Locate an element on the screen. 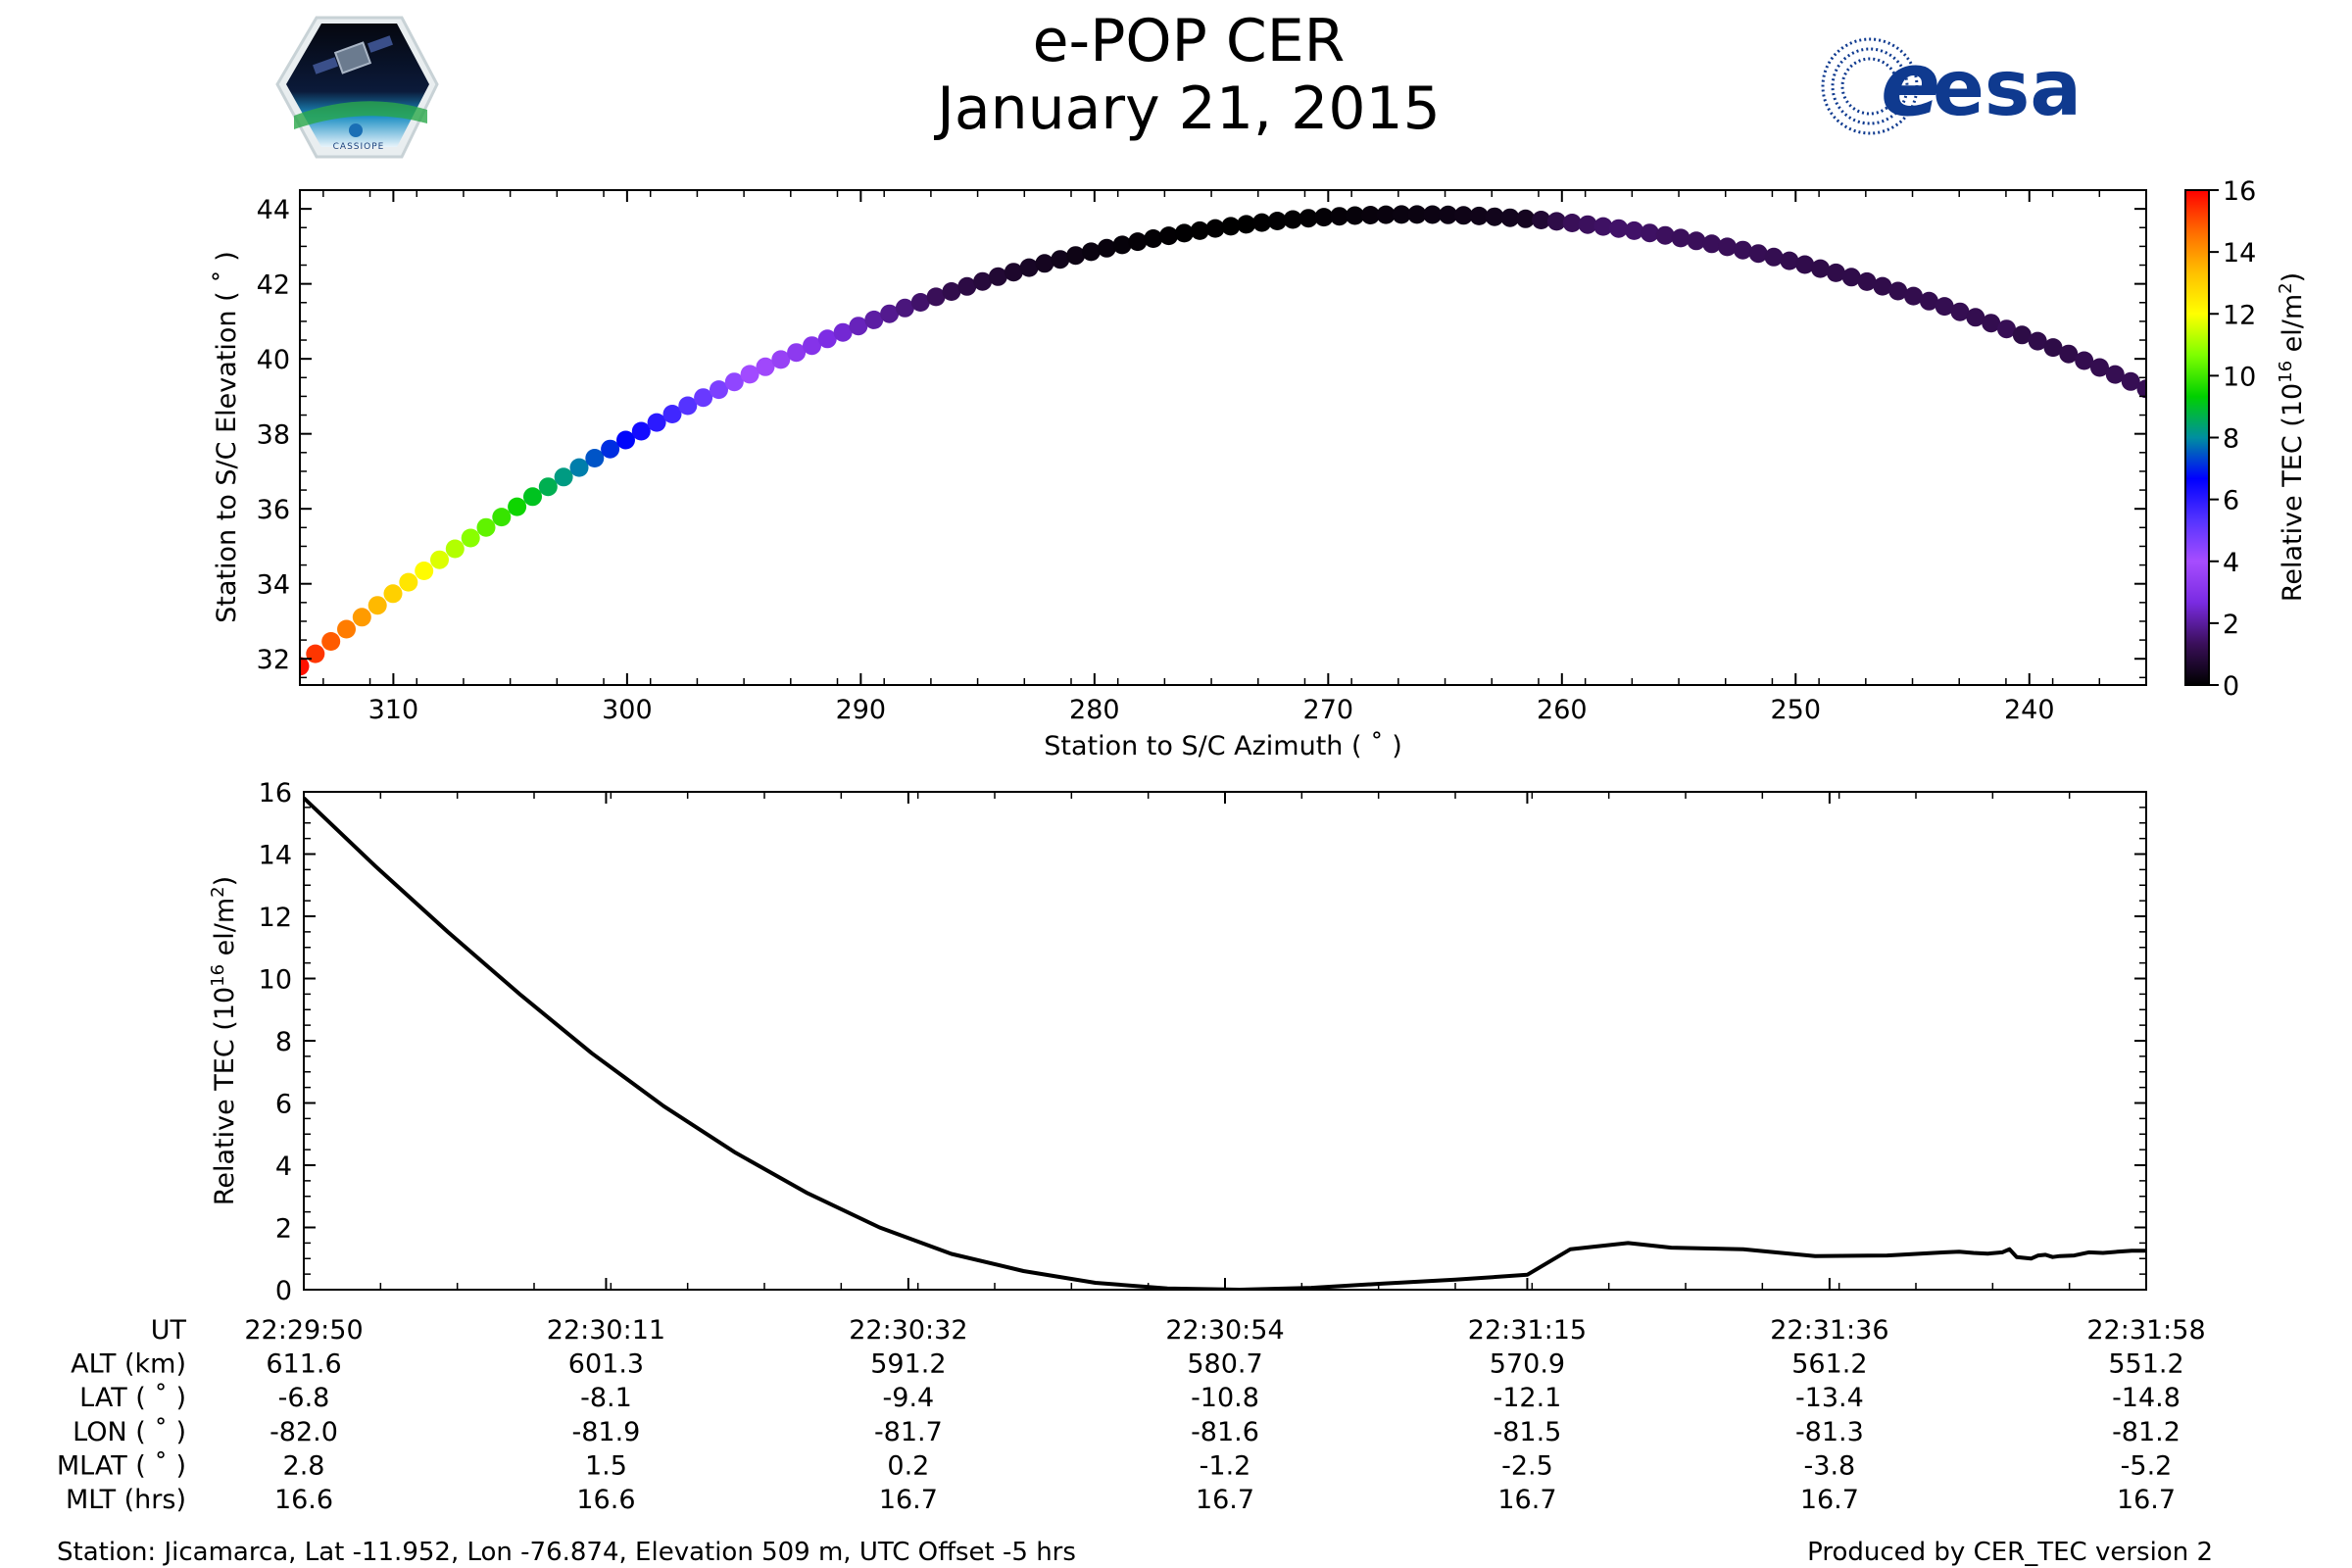  table-cell: 1.5 is located at coordinates (606, 1465).